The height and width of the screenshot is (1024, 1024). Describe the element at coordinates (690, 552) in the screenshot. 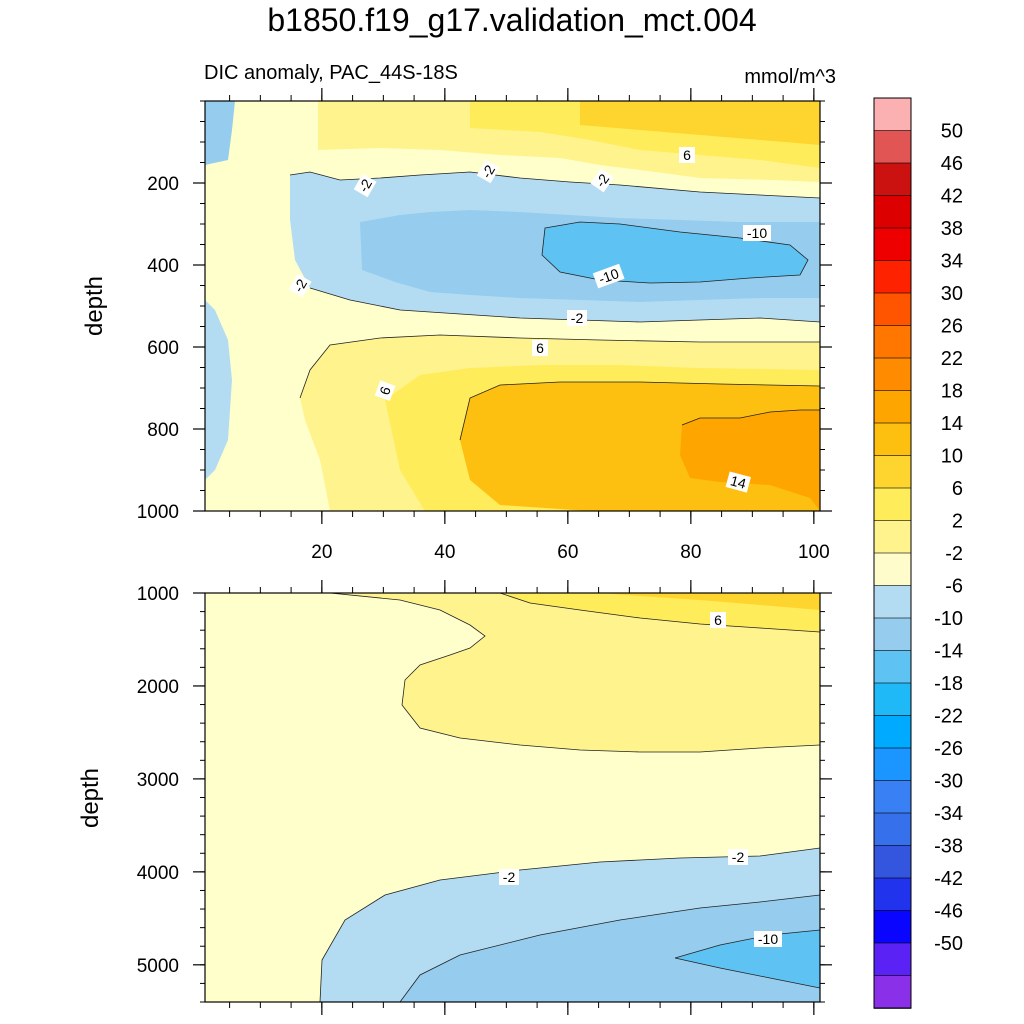

I see `x-tick-label: 80` at that location.